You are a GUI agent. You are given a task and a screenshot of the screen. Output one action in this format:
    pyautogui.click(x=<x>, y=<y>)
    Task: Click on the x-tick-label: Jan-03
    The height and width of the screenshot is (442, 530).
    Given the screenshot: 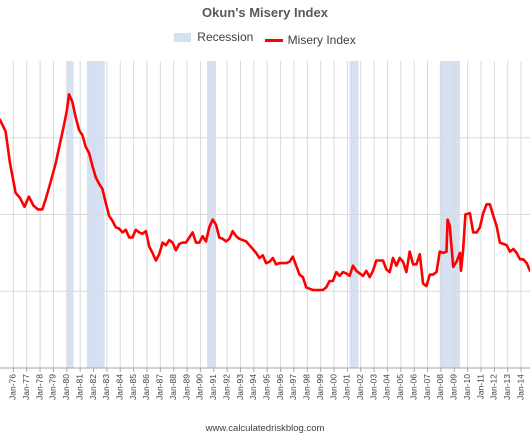 What is the action you would take?
    pyautogui.click(x=373, y=387)
    